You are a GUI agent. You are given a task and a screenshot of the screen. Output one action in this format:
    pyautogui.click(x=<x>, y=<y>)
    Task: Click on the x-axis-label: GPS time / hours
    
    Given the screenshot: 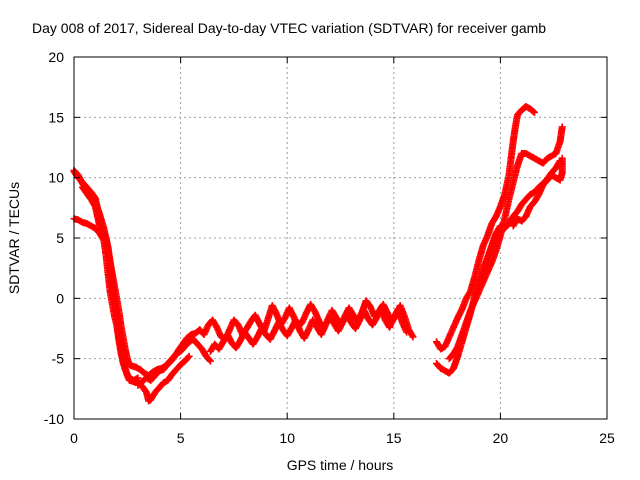 What is the action you would take?
    pyautogui.click(x=340, y=465)
    